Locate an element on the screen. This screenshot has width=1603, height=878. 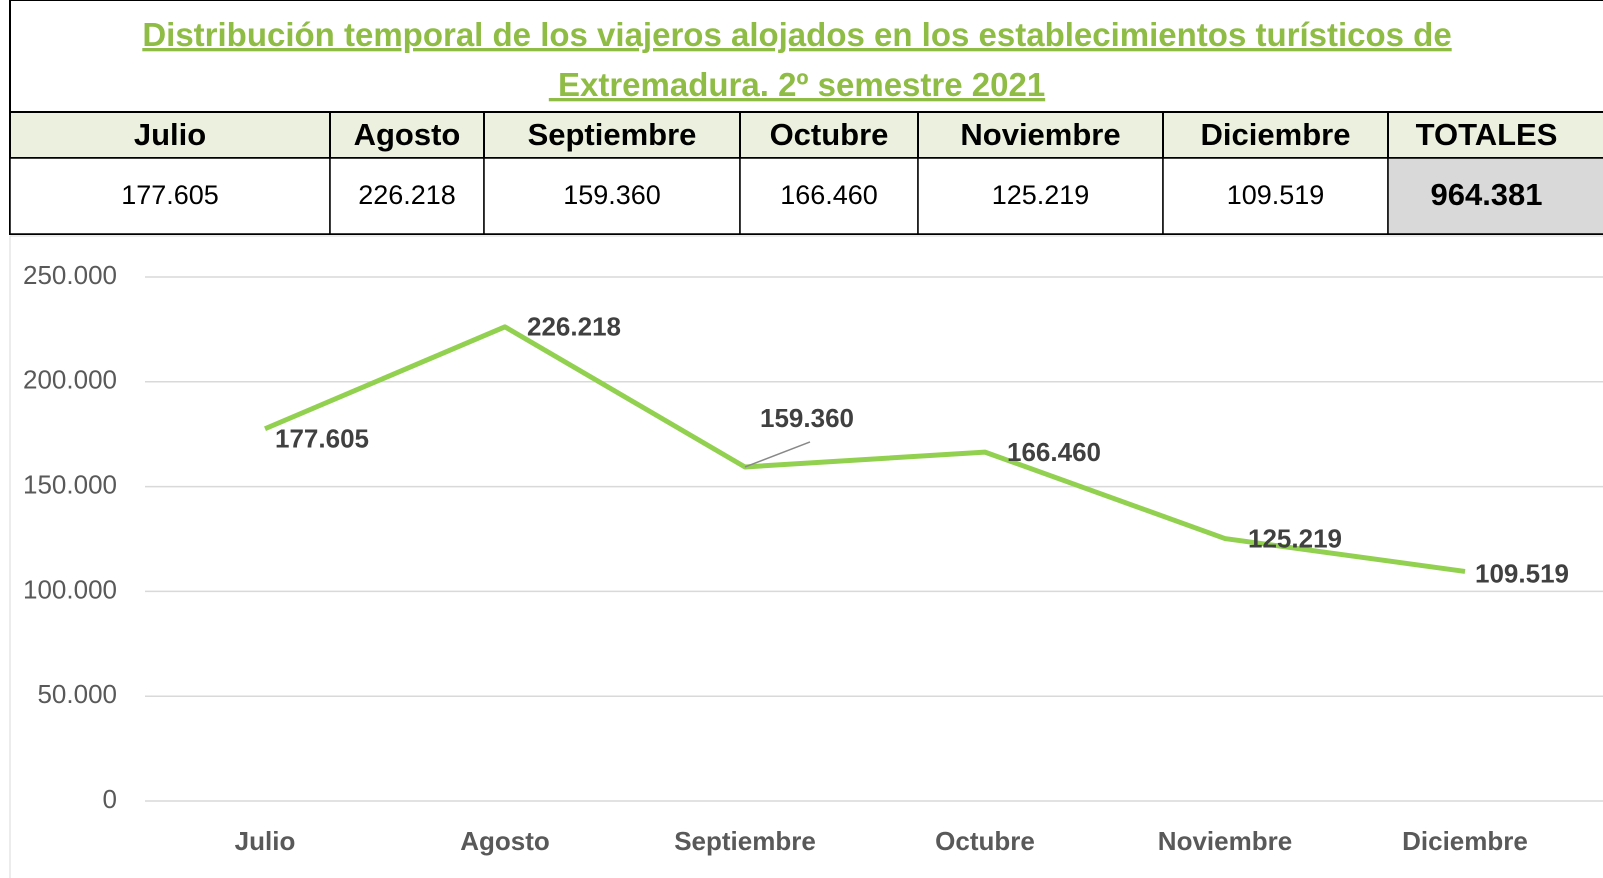
data-label: 177.605 is located at coordinates (322, 439).